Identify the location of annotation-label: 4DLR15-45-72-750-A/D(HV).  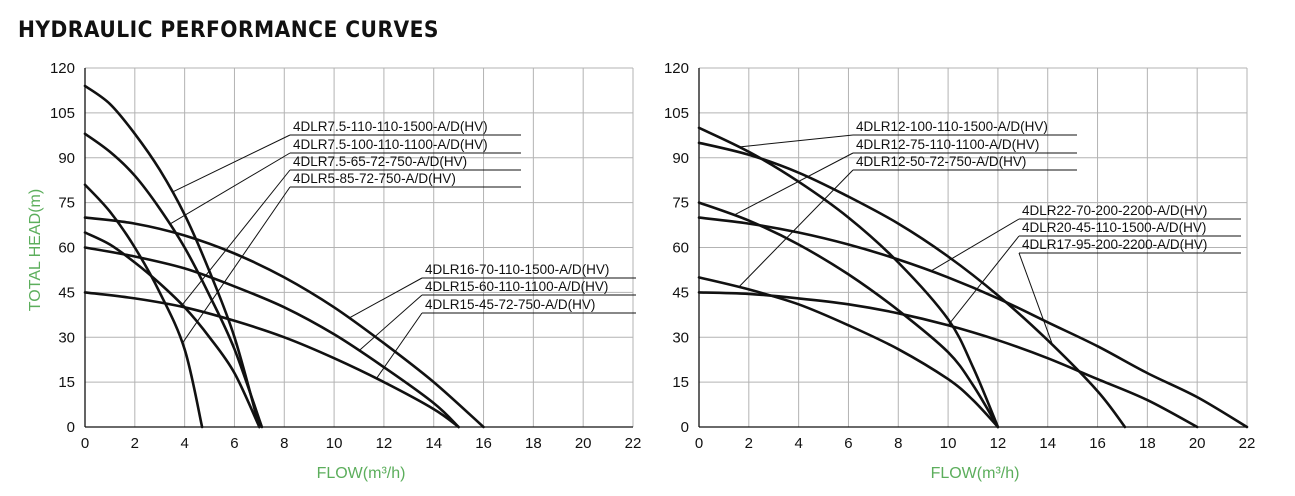
(510, 304).